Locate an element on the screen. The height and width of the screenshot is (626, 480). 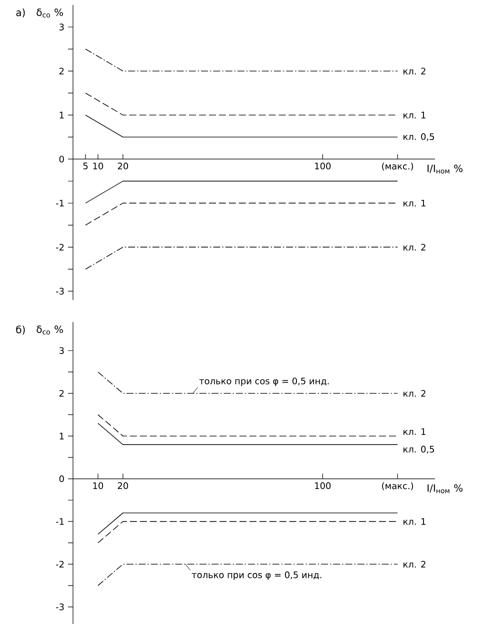
chart-title: б) is located at coordinates (20, 330).